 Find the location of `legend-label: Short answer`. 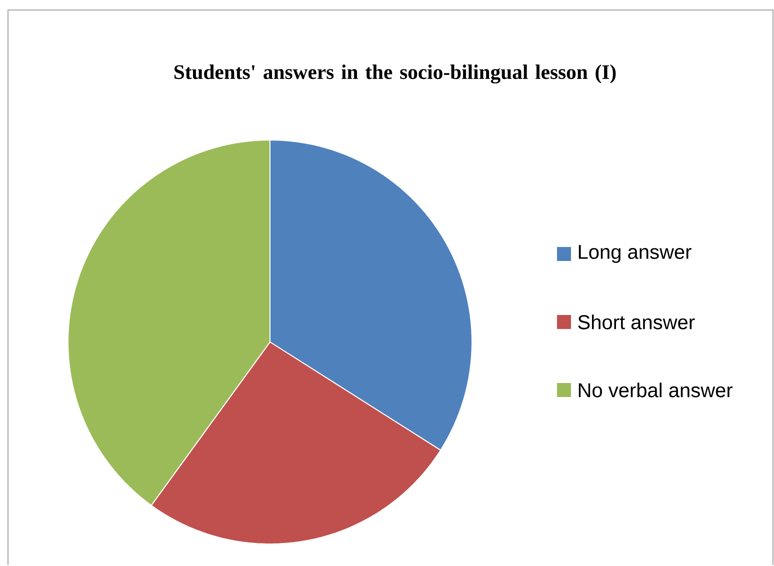

legend-label: Short answer is located at coordinates (636, 322).